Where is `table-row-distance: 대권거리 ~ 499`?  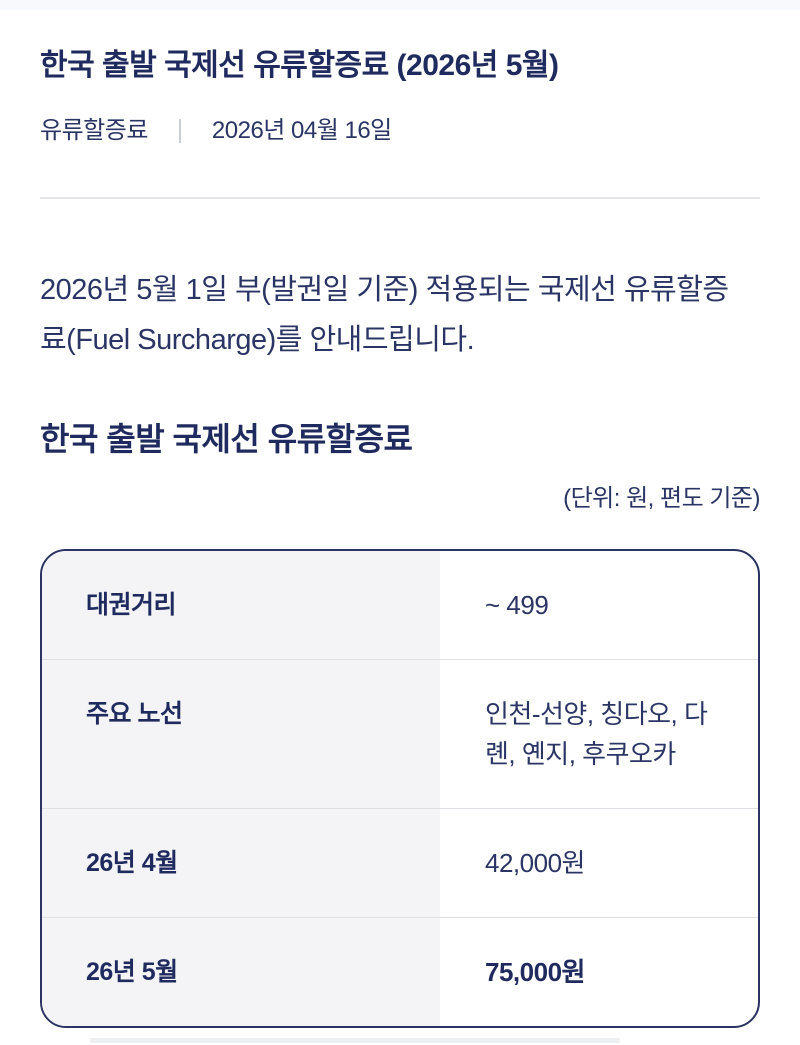
table-row-distance: 대권거리 ~ 499 is located at coordinates (400, 605).